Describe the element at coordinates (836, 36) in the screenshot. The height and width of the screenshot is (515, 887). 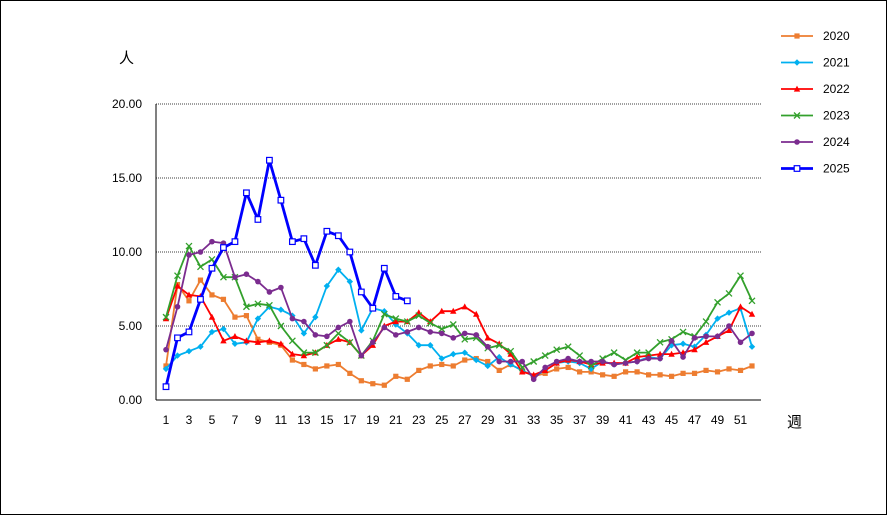
I see `legend-label: 2020` at that location.